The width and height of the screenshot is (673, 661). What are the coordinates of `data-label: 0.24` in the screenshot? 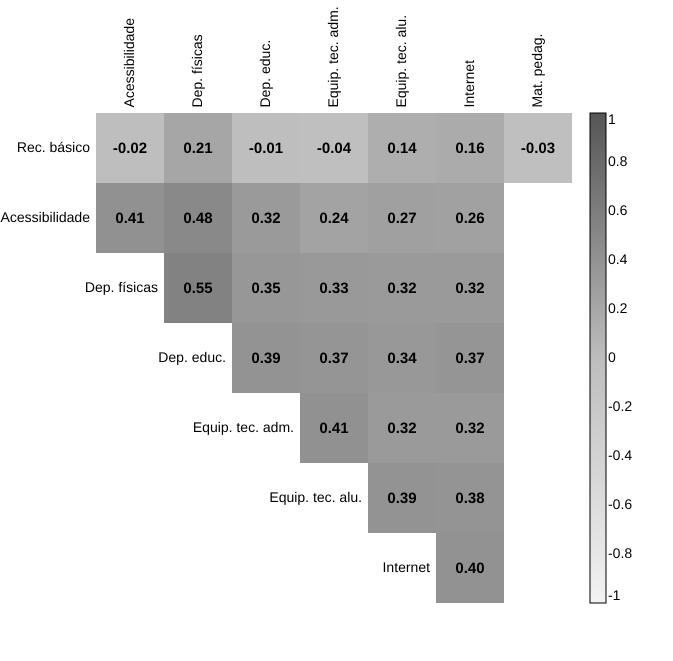 It's located at (334, 218).